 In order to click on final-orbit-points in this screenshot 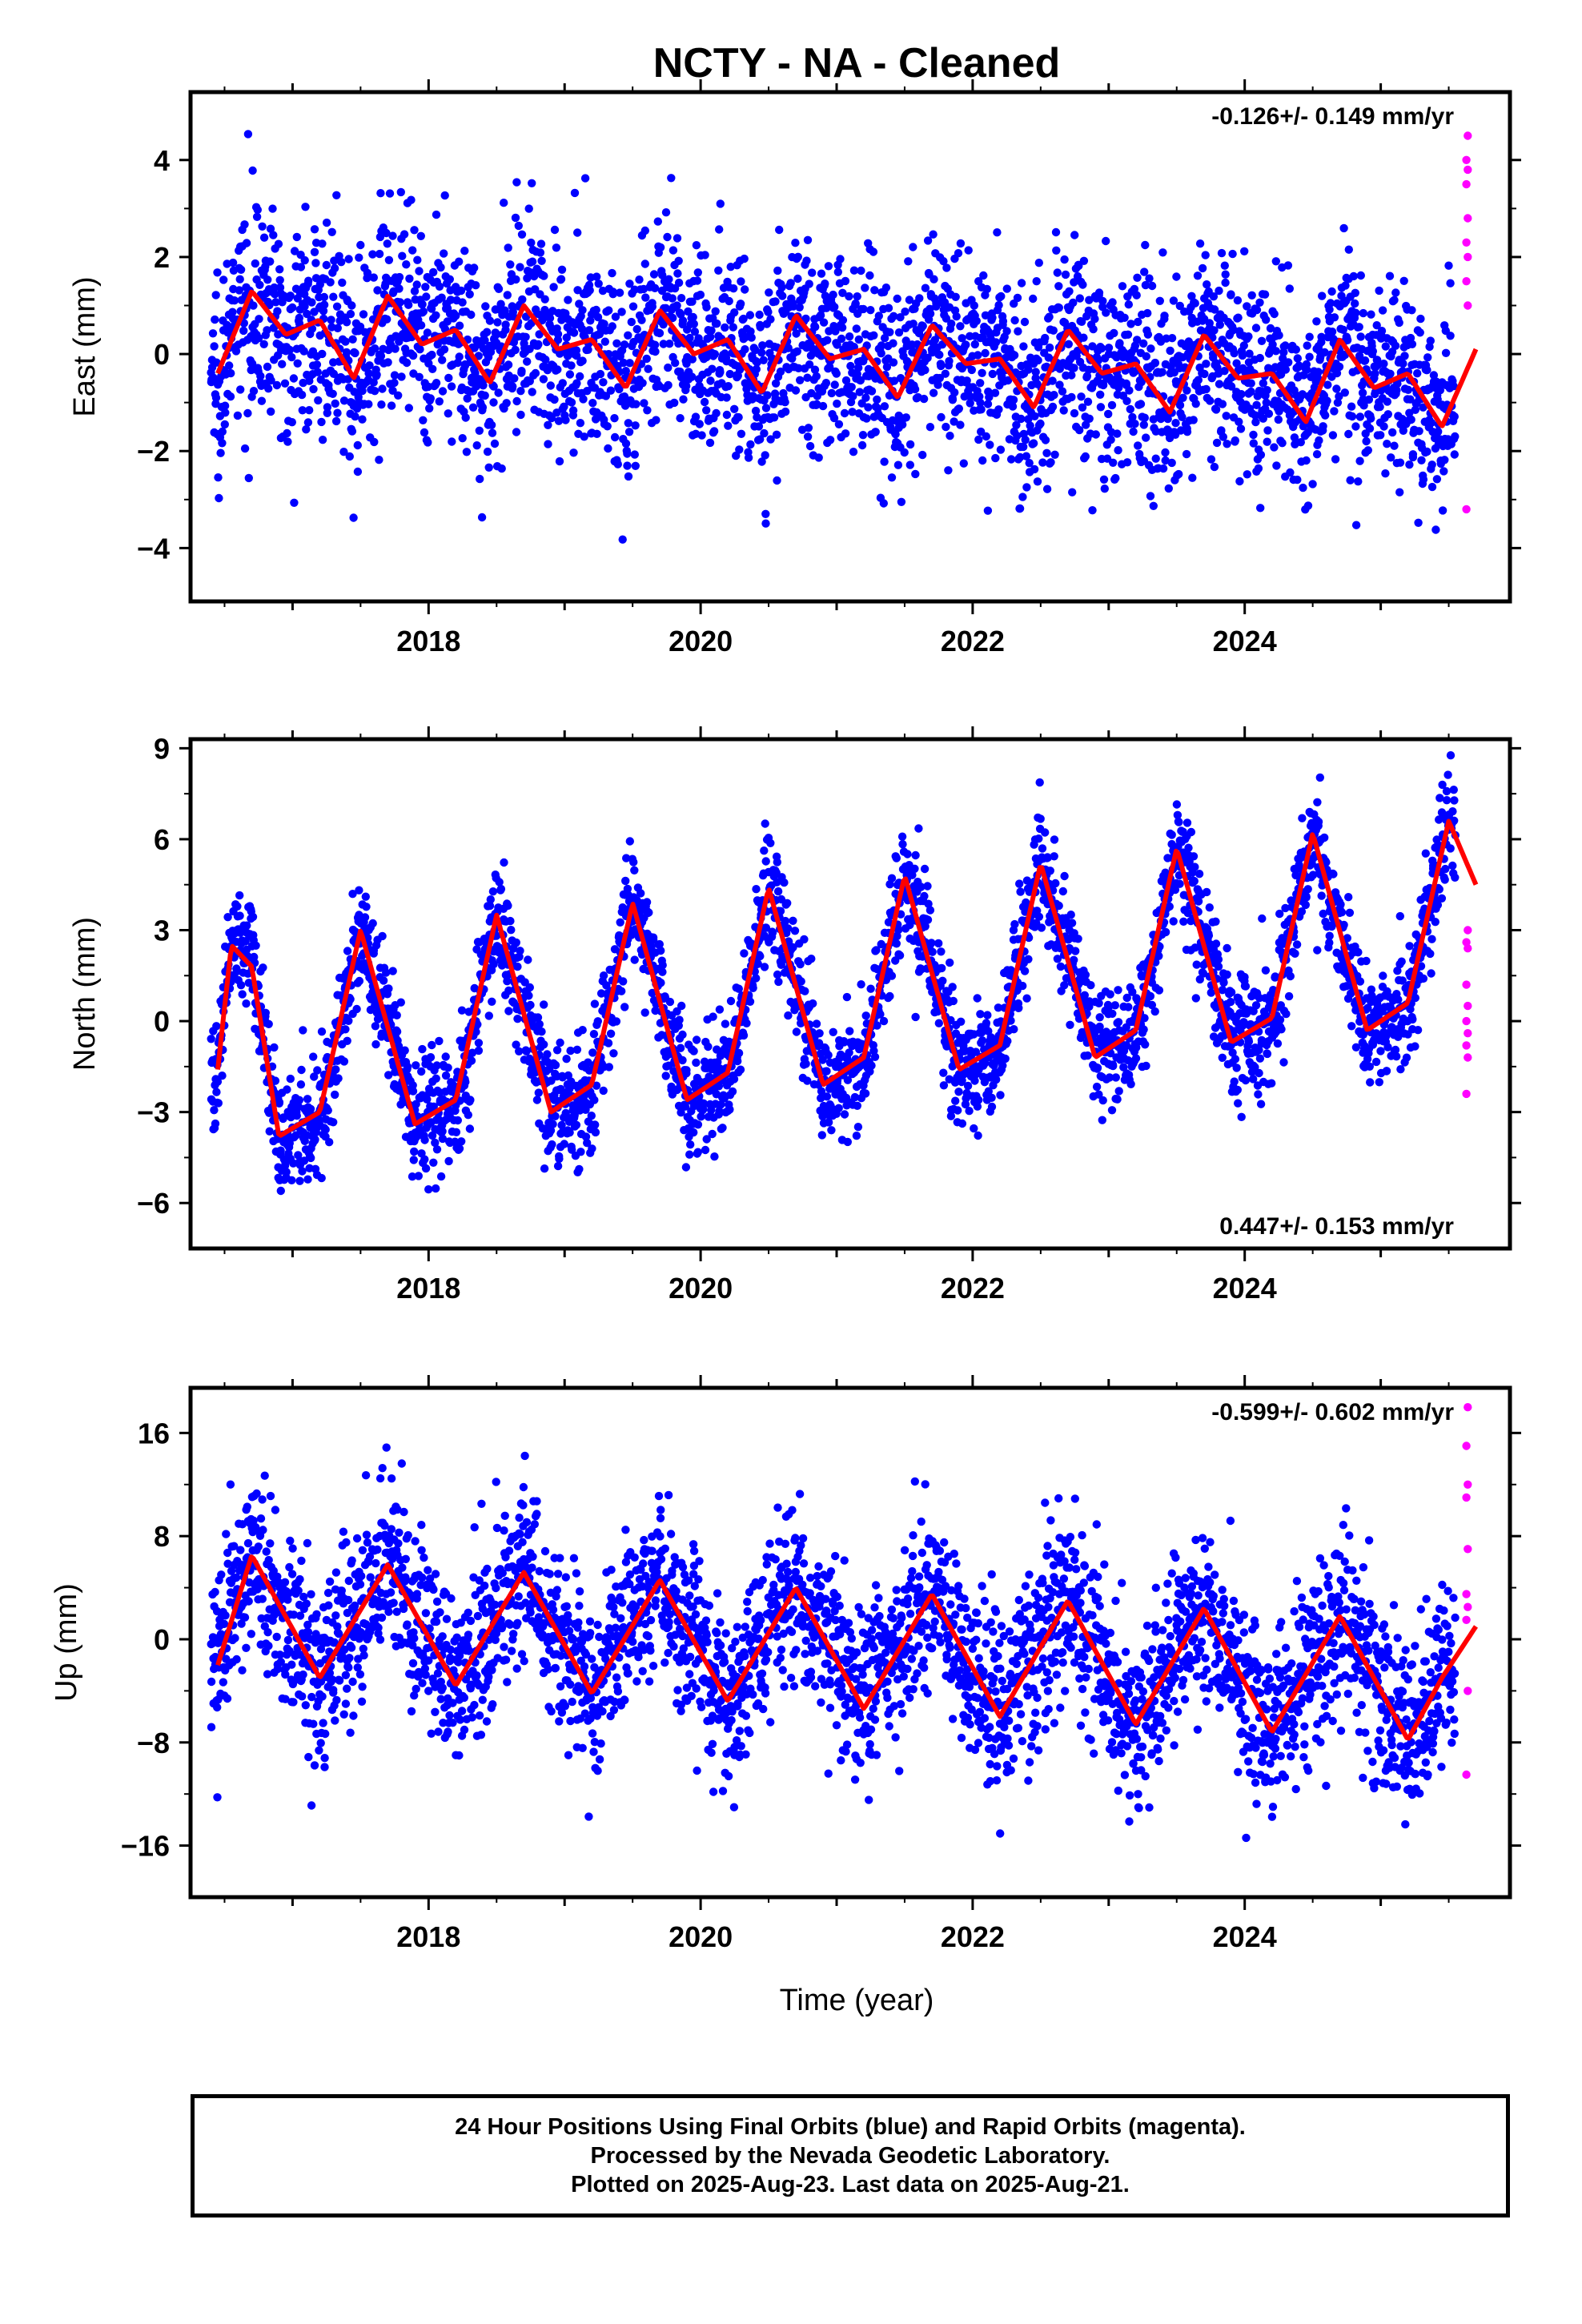, I will do `click(833, 337)`.